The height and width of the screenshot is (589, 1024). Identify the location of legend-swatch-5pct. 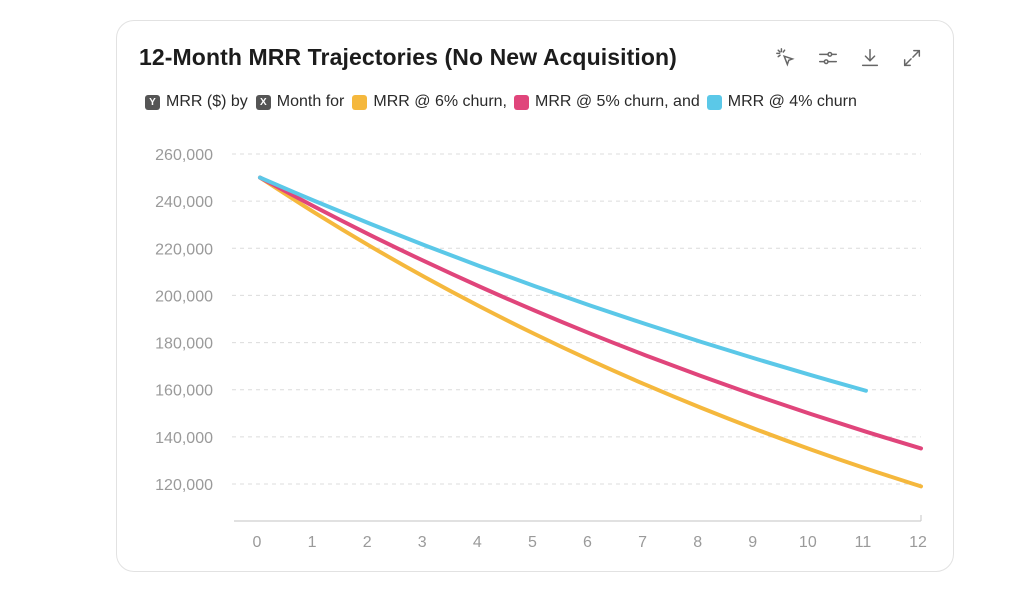
(521, 102).